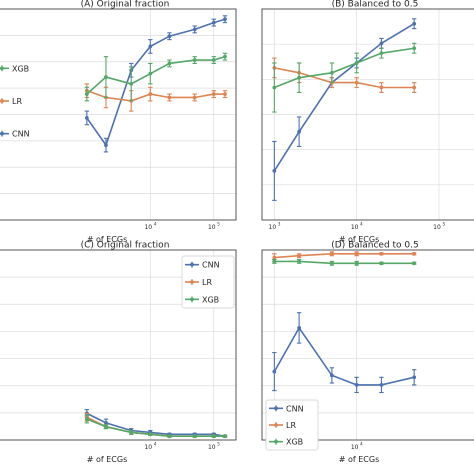 This screenshot has width=474, height=474. I want to click on legend-box, so click(292, 425).